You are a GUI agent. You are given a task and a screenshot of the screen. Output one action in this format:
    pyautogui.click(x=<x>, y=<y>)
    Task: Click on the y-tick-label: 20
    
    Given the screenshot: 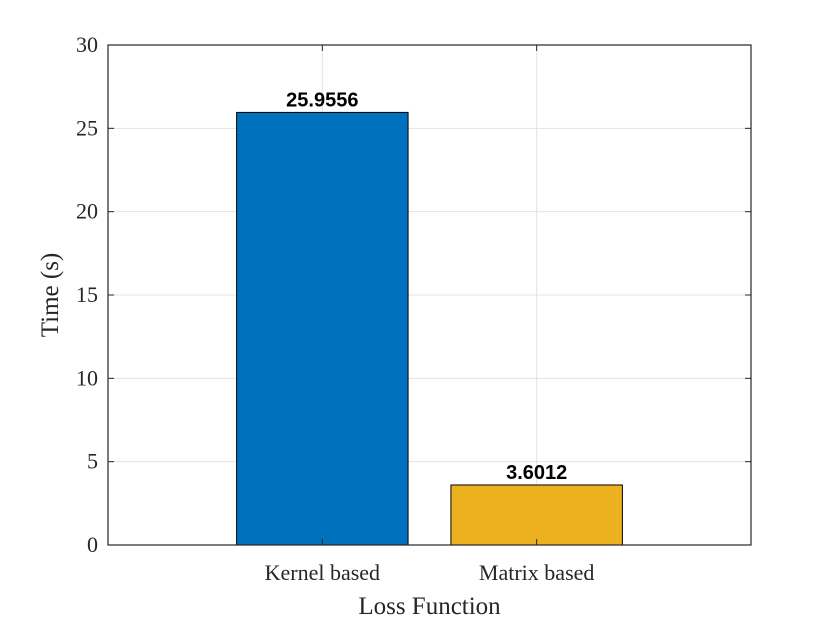 What is the action you would take?
    pyautogui.click(x=87, y=211)
    